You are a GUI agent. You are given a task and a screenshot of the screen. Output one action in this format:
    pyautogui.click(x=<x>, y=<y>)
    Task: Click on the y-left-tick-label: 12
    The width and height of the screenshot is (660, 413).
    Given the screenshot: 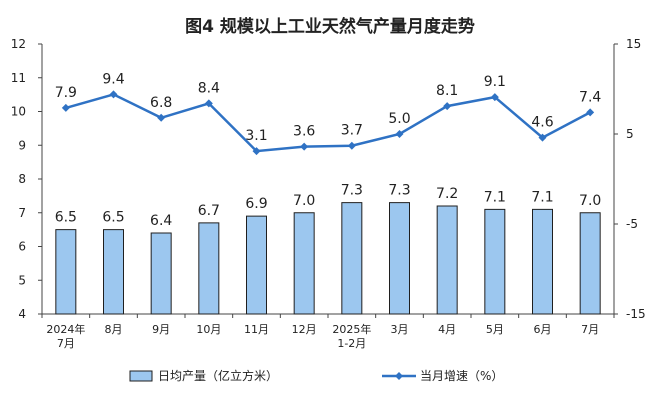 What is the action you would take?
    pyautogui.click(x=18, y=44)
    